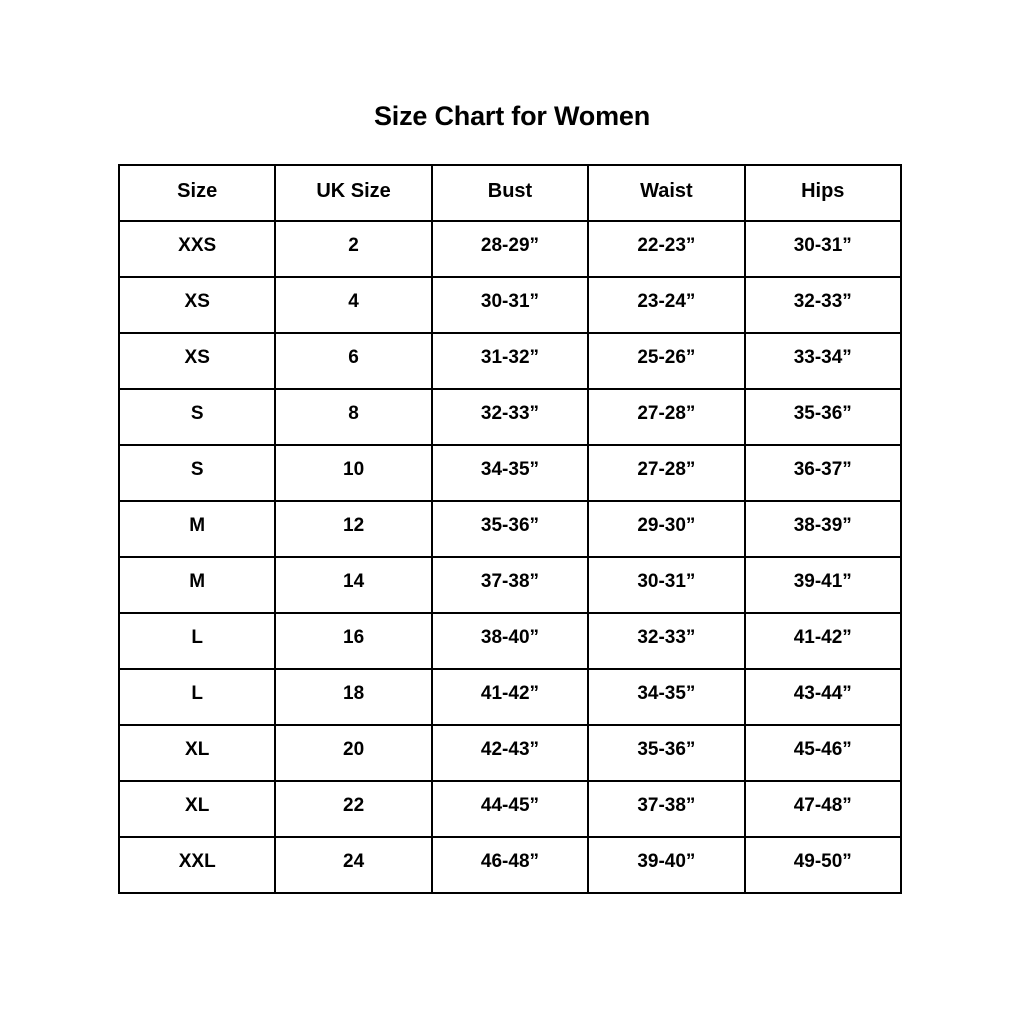 The image size is (1024, 1024). What do you see at coordinates (822, 305) in the screenshot?
I see `cell-hips: 32-33”` at bounding box center [822, 305].